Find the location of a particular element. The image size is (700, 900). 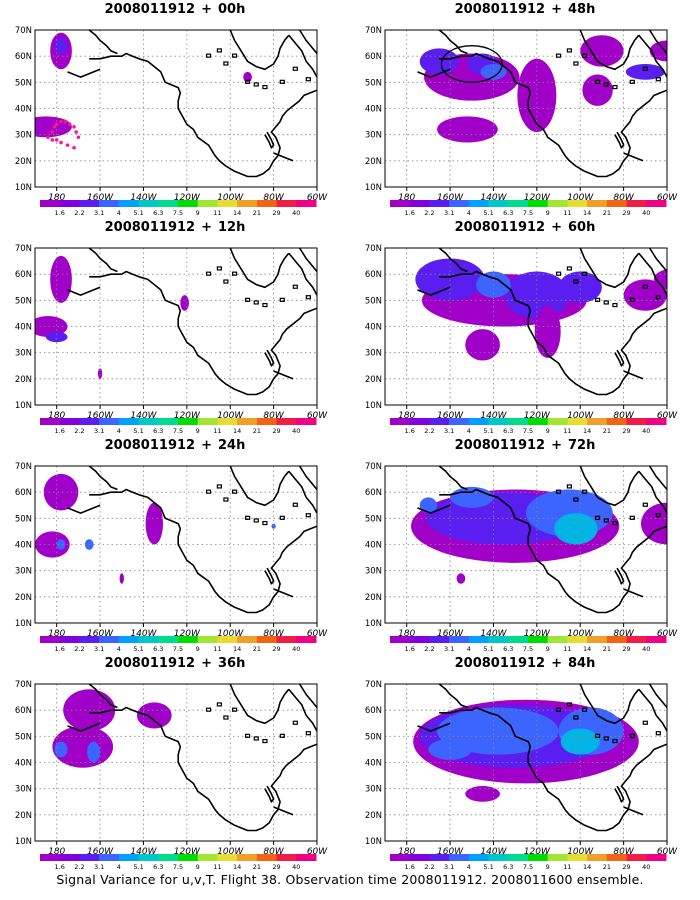

colorbar-label: 3.1 is located at coordinates (99, 867).